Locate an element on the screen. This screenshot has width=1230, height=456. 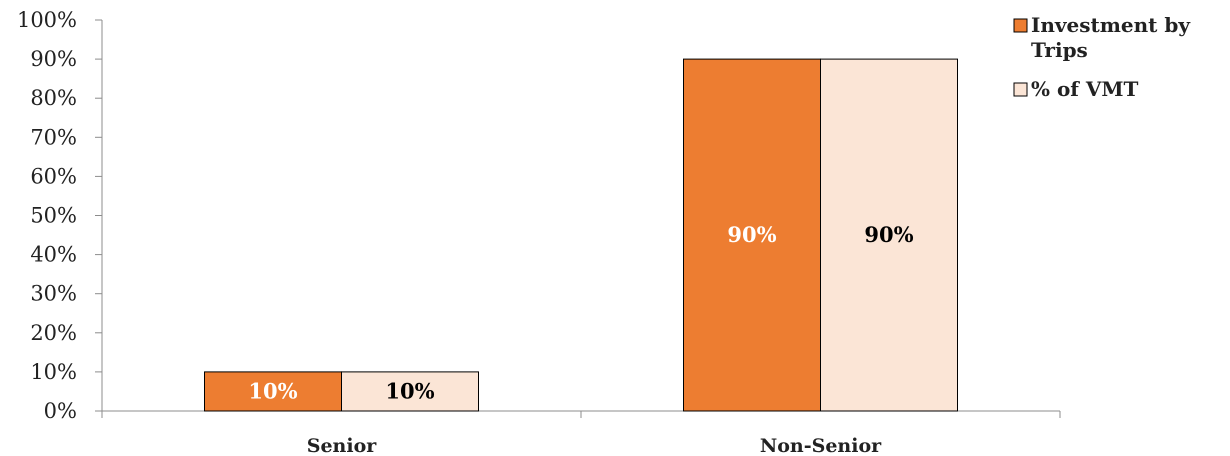
y-axis: 0% 10% 20% 30% 40% 50% 60% 70% 80% 90% 100% is located at coordinates (60, 215).